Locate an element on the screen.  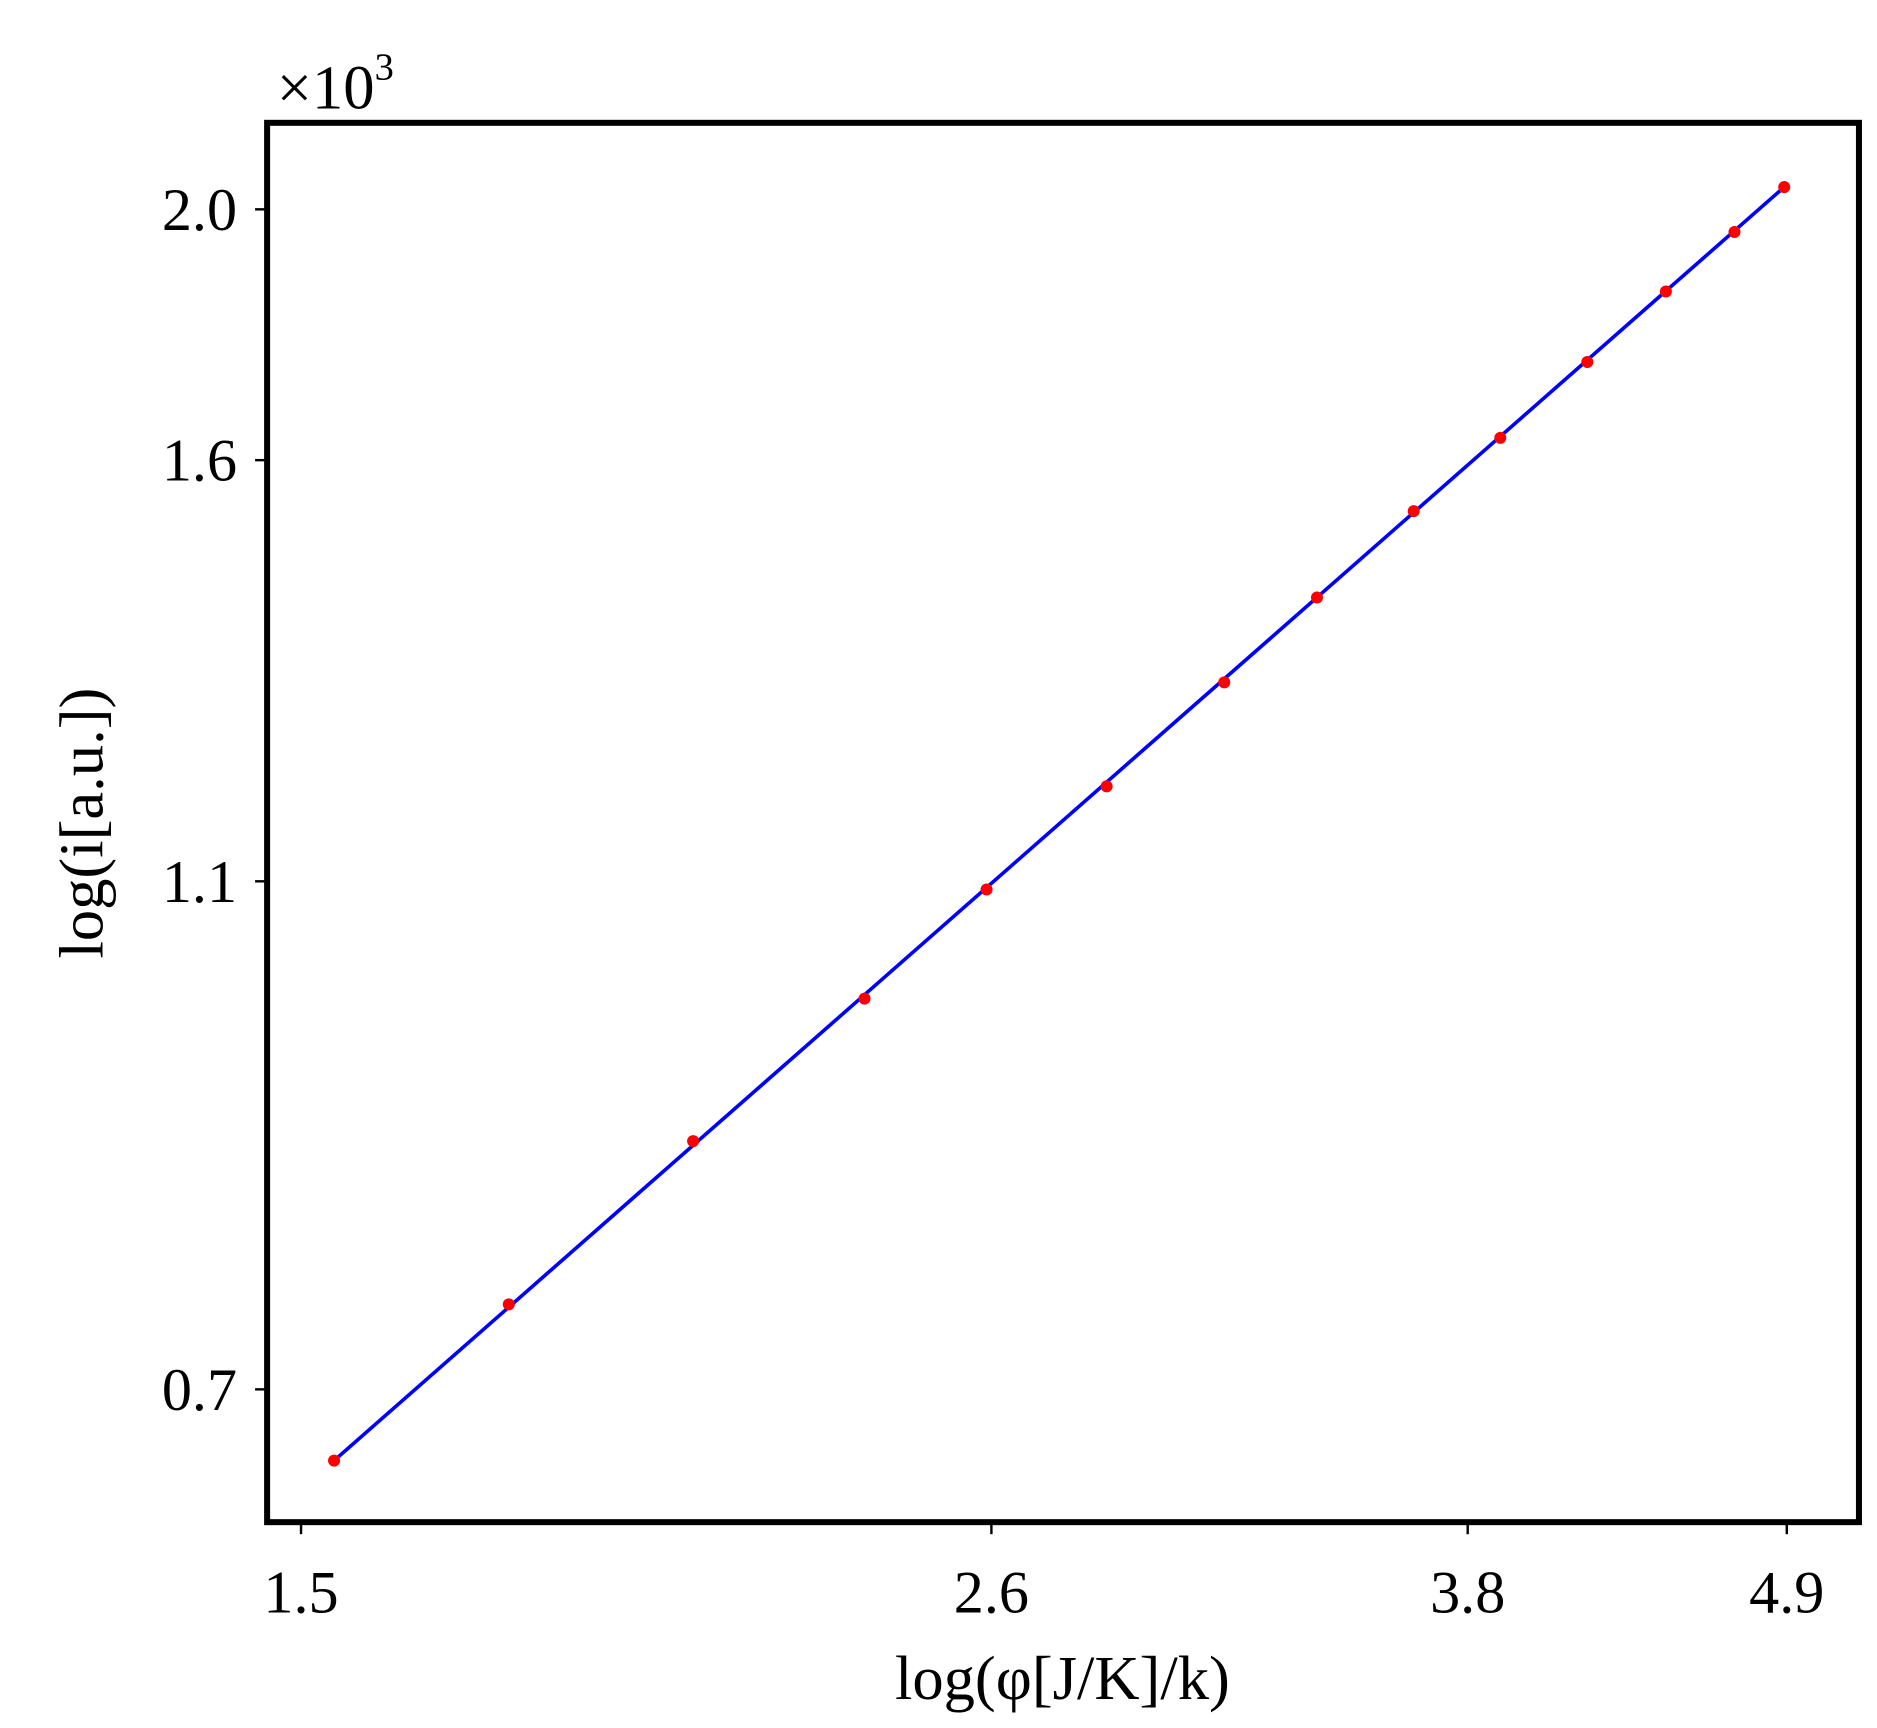
multiplier-exponent: 3 is located at coordinates (384, 68).